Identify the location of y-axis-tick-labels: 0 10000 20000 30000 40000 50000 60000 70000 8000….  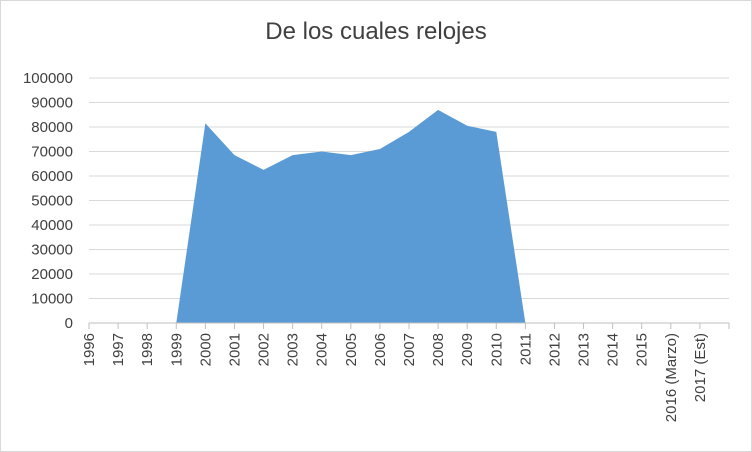
(48, 201).